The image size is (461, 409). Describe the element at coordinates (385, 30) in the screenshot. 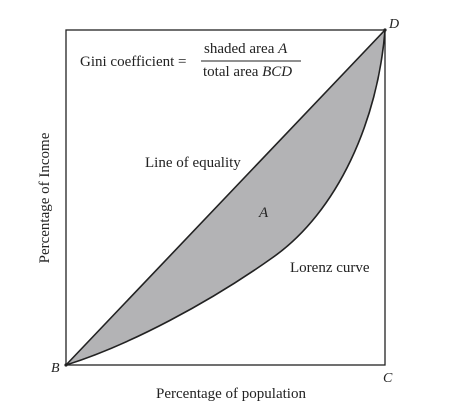

I see `corner-d-point` at that location.